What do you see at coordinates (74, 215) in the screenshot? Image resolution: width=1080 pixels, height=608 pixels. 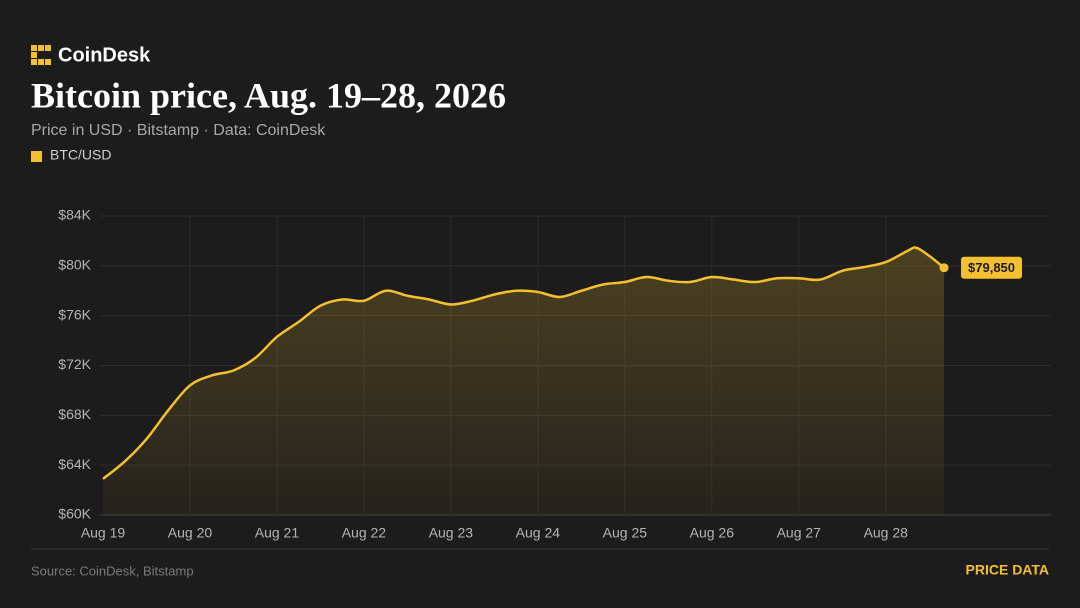 I see `y-tick-label: $84K` at bounding box center [74, 215].